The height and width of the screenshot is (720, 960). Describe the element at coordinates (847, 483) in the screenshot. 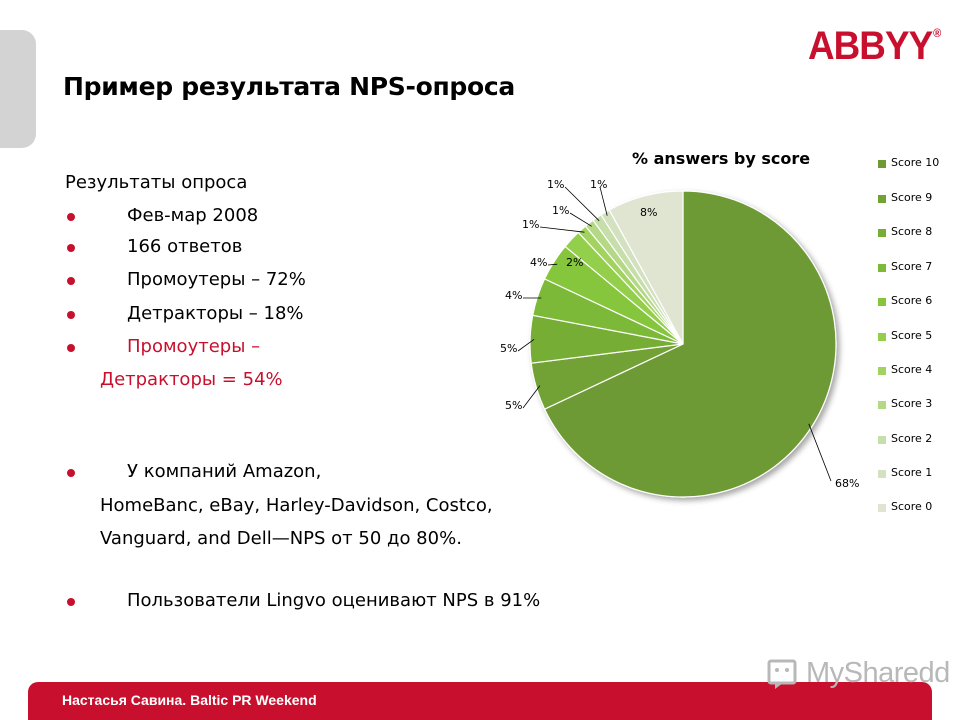

I see `pie-data-label: 68%` at that location.